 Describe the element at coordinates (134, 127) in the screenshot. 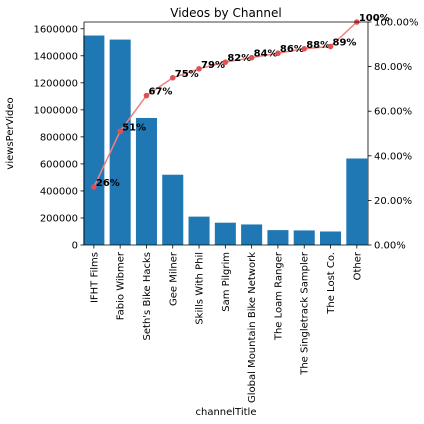

I see `cumulative-point-label: 51%` at that location.